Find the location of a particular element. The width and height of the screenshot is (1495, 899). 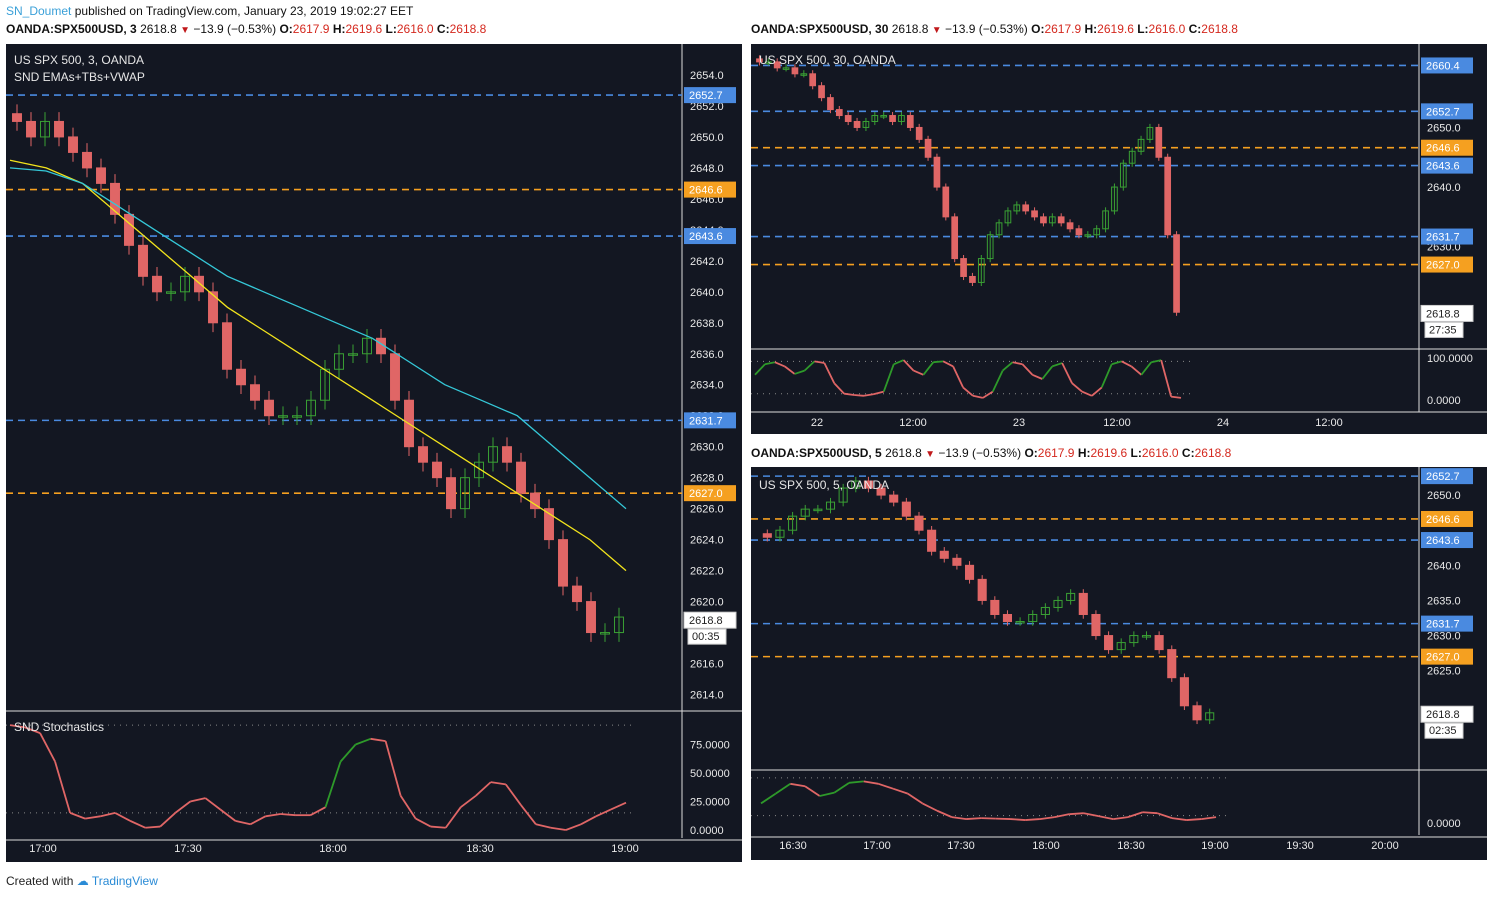

chart2-ticker: OANDA:SPX500USD, 30 is located at coordinates (820, 29).